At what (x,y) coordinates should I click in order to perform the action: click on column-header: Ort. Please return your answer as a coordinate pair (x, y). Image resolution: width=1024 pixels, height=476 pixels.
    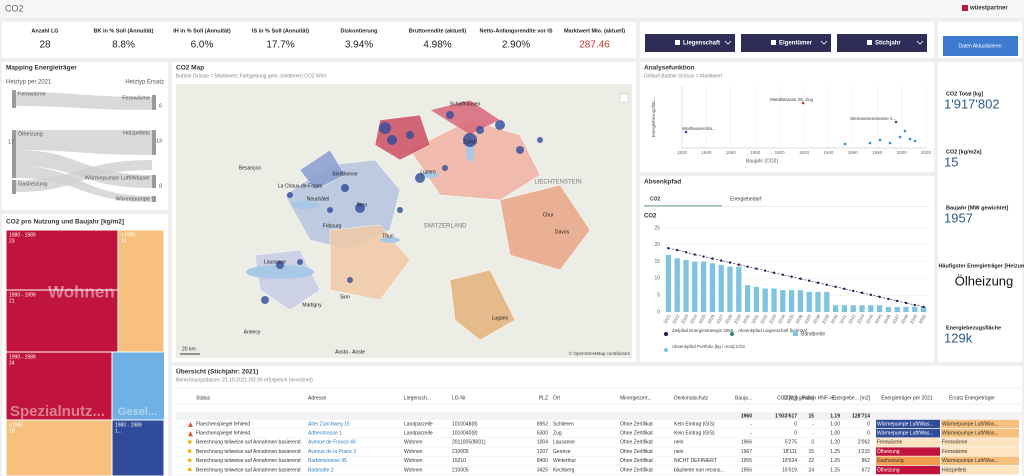
    Looking at the image, I should click on (557, 398).